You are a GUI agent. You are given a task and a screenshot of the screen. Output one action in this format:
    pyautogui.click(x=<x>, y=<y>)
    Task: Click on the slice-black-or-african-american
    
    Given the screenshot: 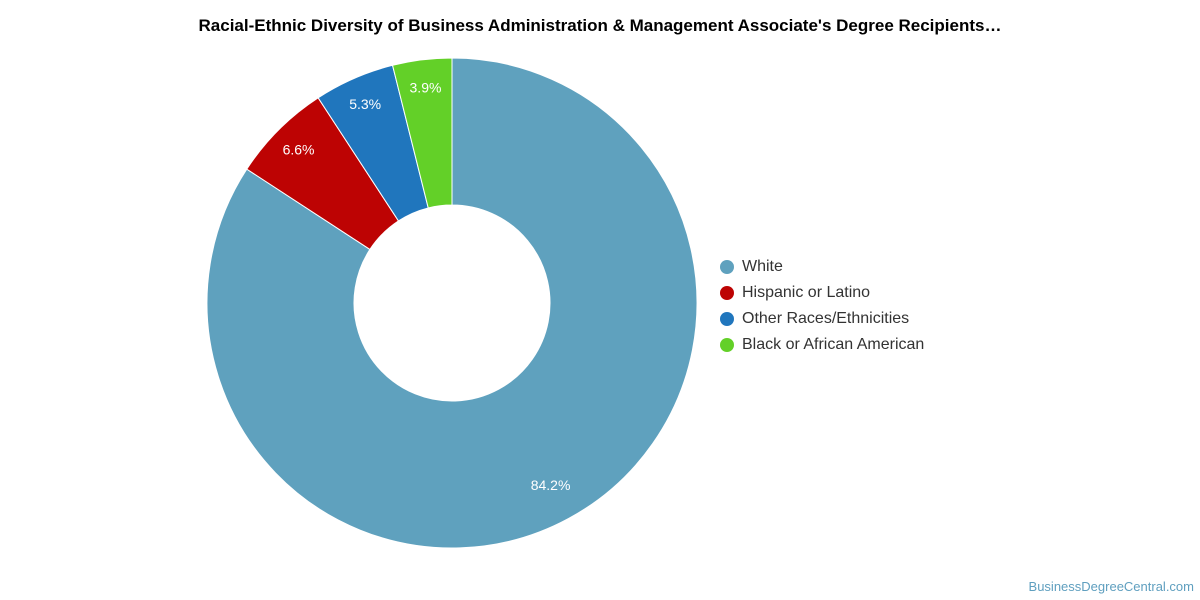 What is the action you would take?
    pyautogui.click(x=422, y=133)
    